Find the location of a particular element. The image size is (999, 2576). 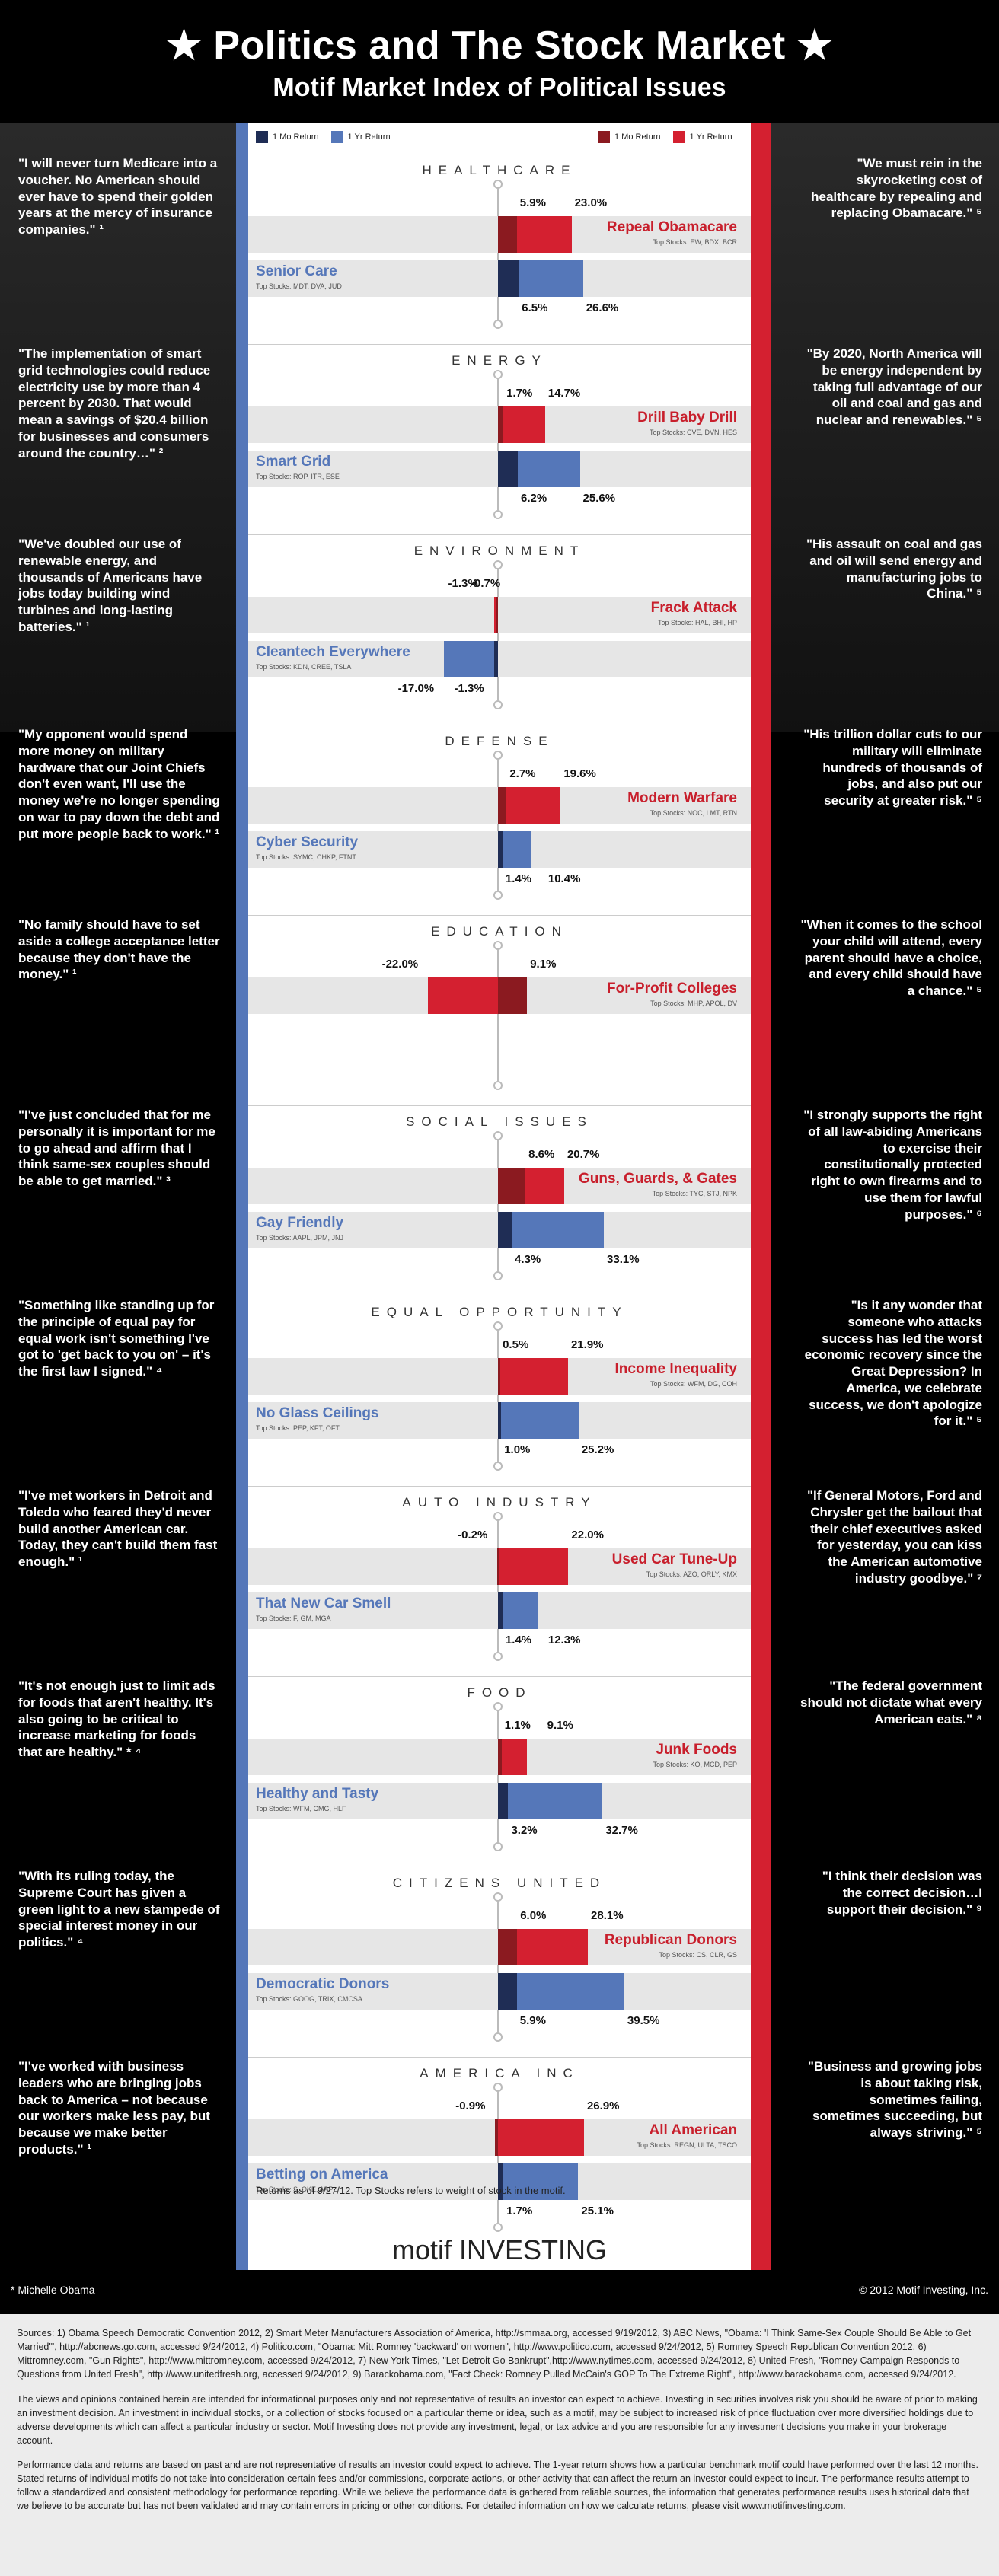

legend-swatch-dem-1yr is located at coordinates (336, 137).